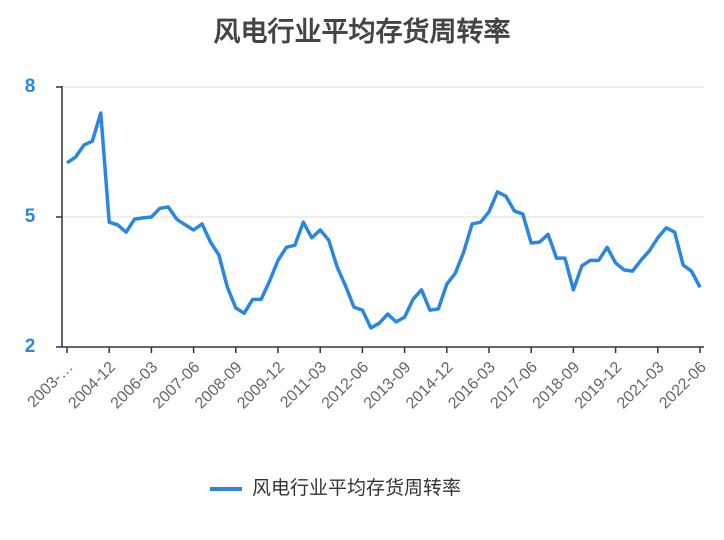 The width and height of the screenshot is (724, 540). What do you see at coordinates (683, 386) in the screenshot?
I see `x-tick-label: 2022-06` at bounding box center [683, 386].